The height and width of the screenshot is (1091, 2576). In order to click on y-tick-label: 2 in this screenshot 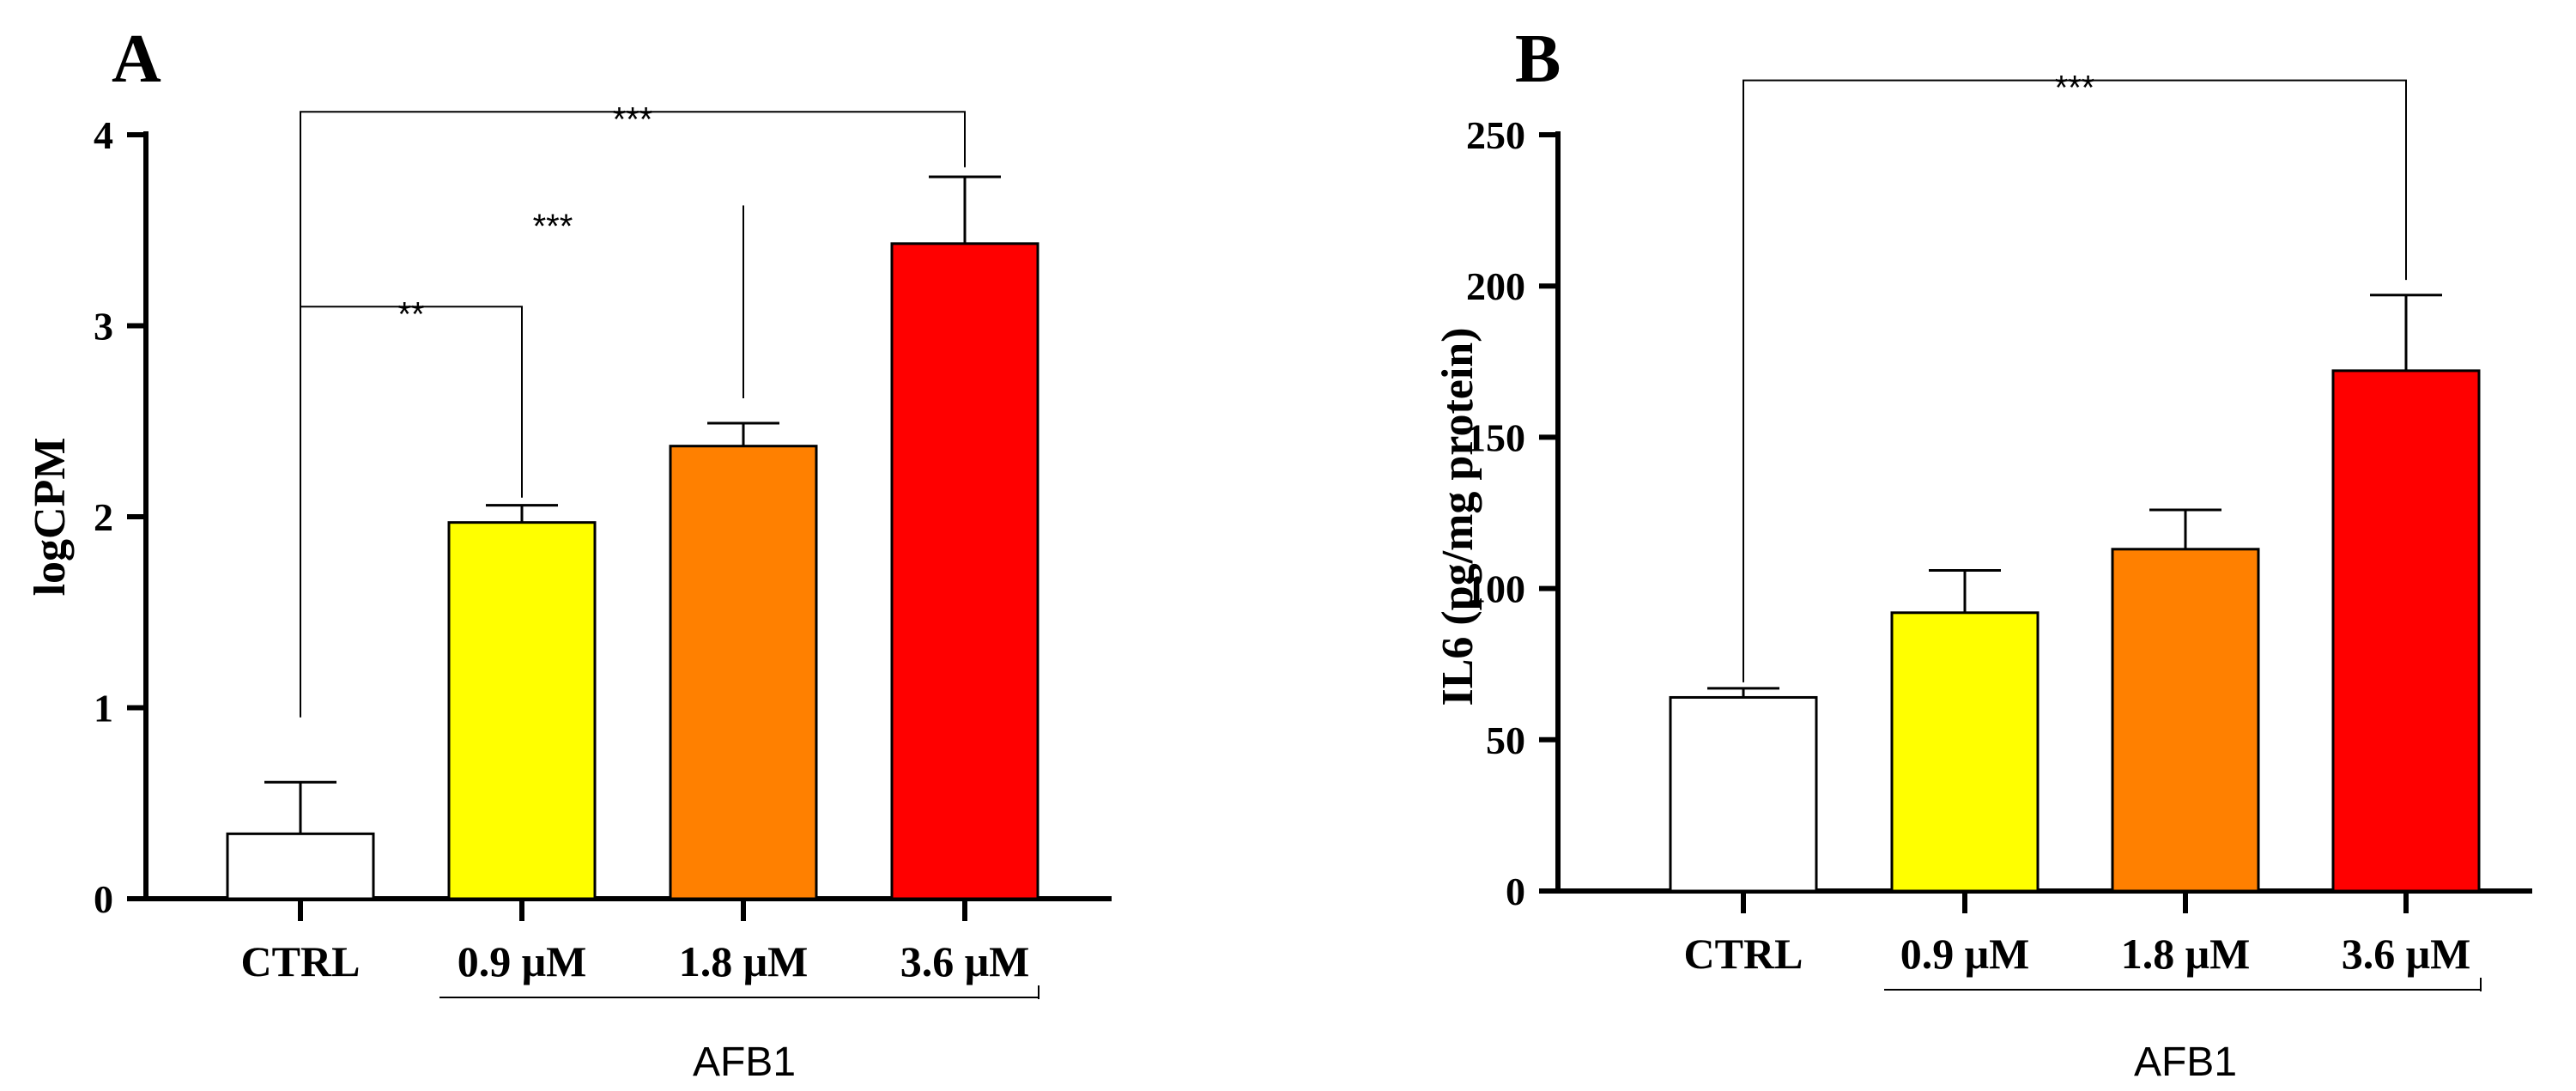, I will do `click(103, 517)`.